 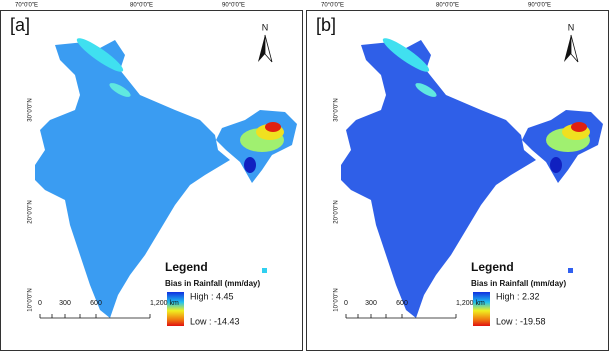 I want to click on panel-label: [a], so click(x=20, y=25).